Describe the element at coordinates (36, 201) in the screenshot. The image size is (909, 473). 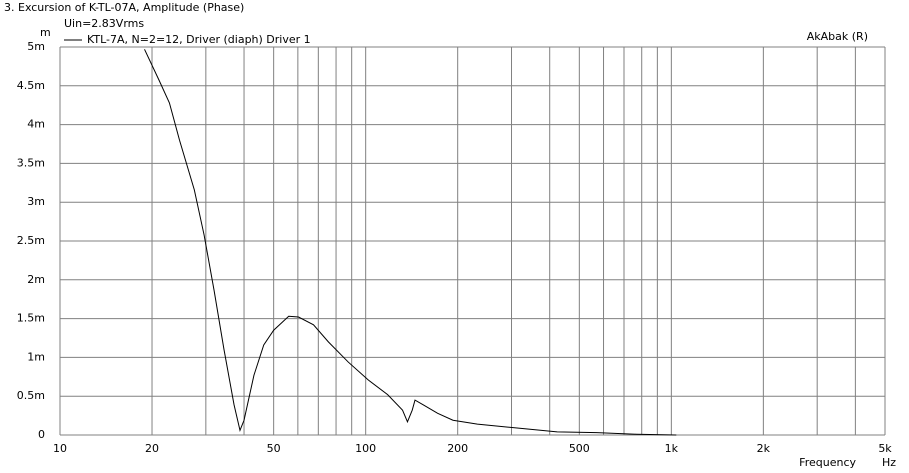
I see `y-tick-label: 3m` at that location.